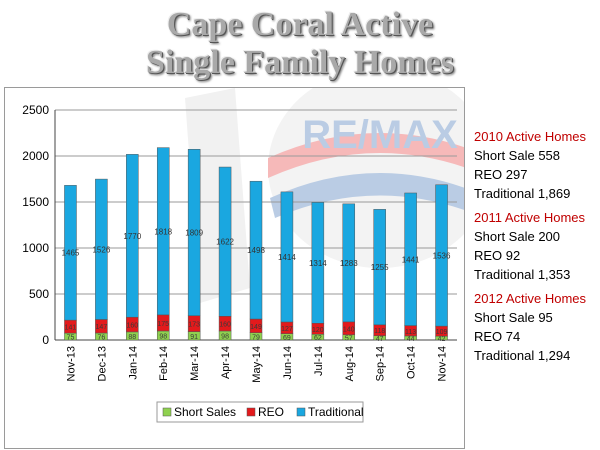 The height and width of the screenshot is (450, 600). I want to click on chart-title-line1: Cape Coral Active, so click(300, 24).